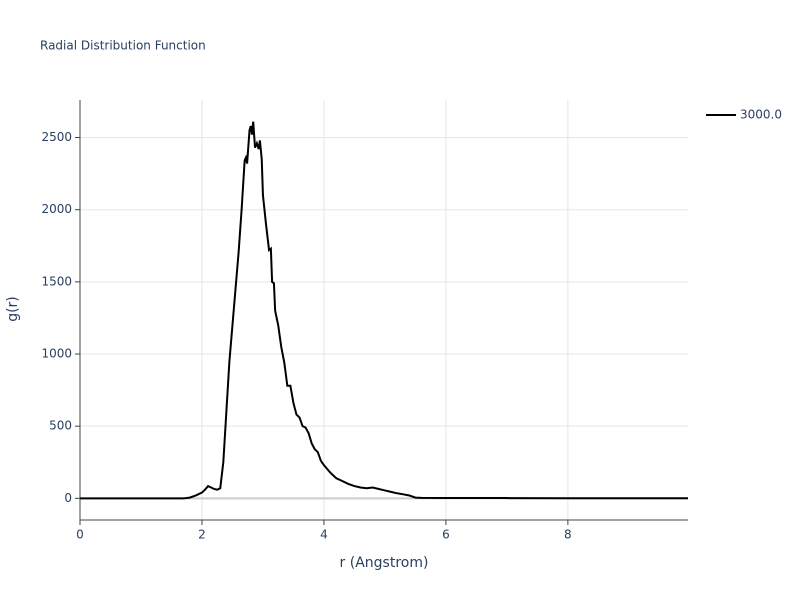 The height and width of the screenshot is (604, 800). What do you see at coordinates (761, 115) in the screenshot?
I see `legend-label: 3000.0` at bounding box center [761, 115].